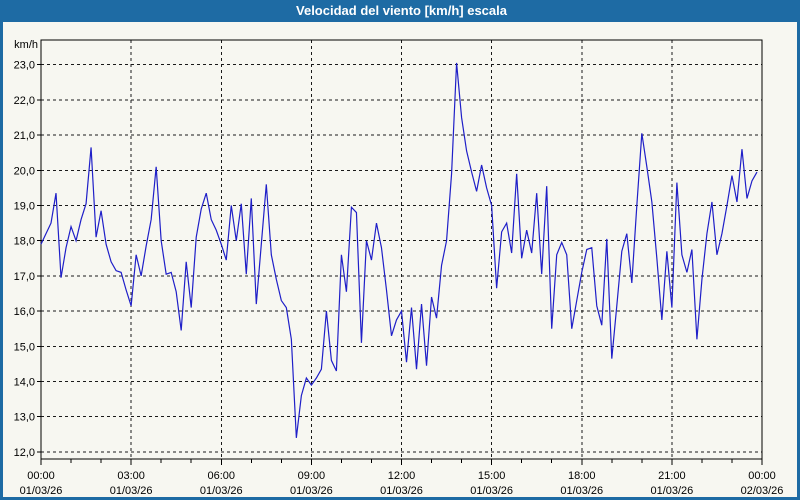 The image size is (800, 500). I want to click on x-tick-label-time: 21:00, so click(672, 476).